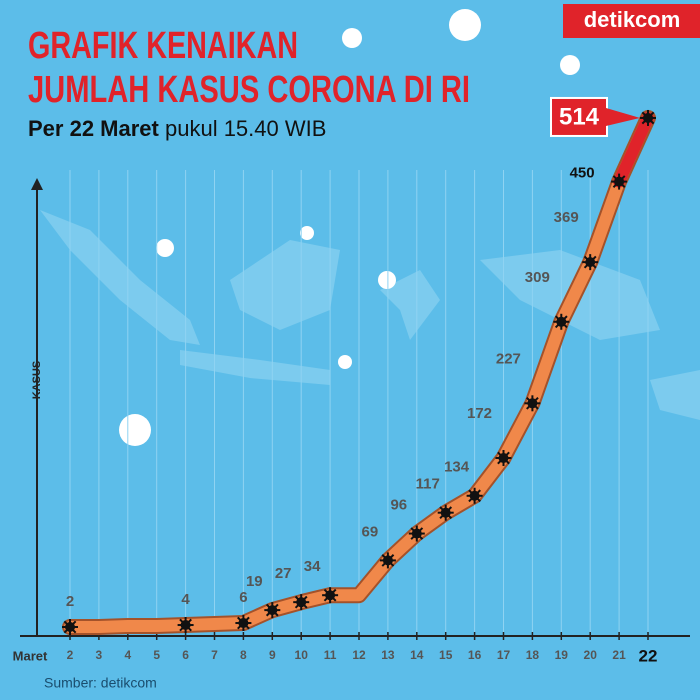 The image size is (700, 700). I want to click on x-tick-label: 18, so click(533, 655).